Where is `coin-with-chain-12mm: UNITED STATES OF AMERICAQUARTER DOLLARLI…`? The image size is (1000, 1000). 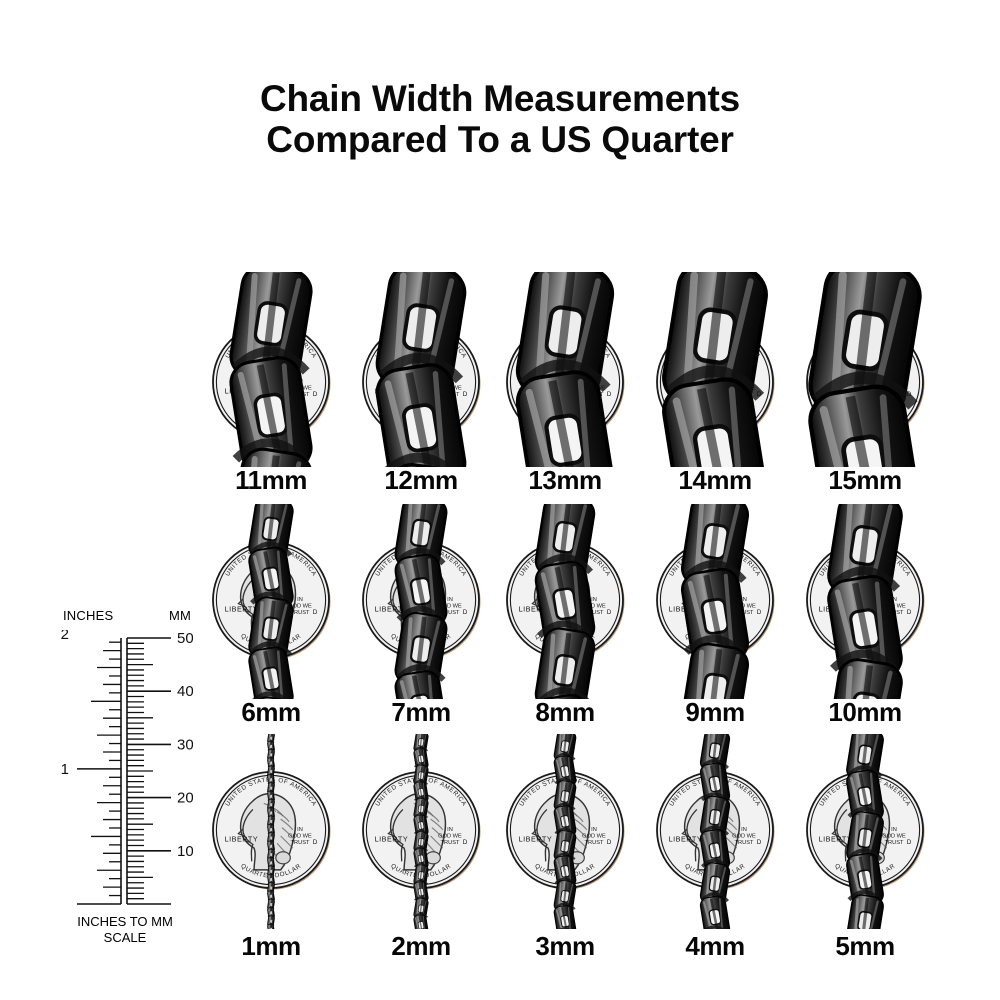 coin-with-chain-12mm: UNITED STATES OF AMERICAQUARTER DOLLARLI… is located at coordinates (421, 369).